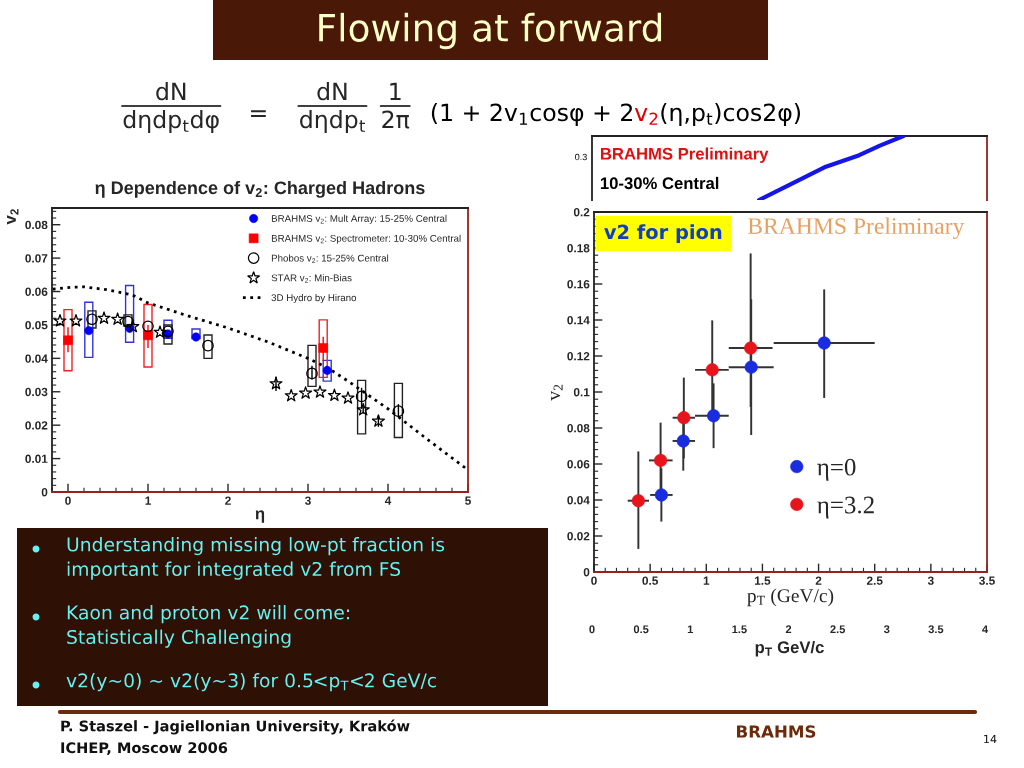 This screenshot has height=768, width=1024. Describe the element at coordinates (490, 31) in the screenshot. I see `text: Flowing at forward` at that location.